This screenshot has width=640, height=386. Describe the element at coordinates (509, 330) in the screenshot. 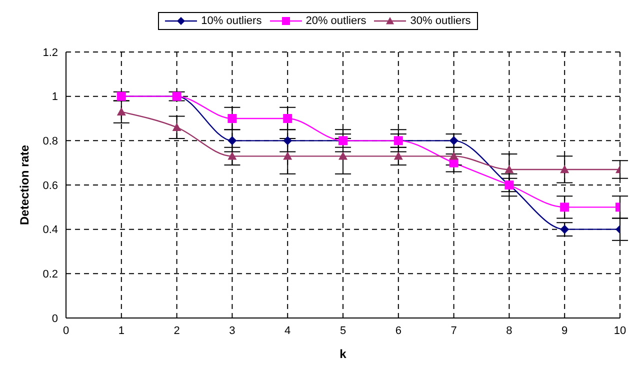

I see `x-tick-label: 8` at that location.